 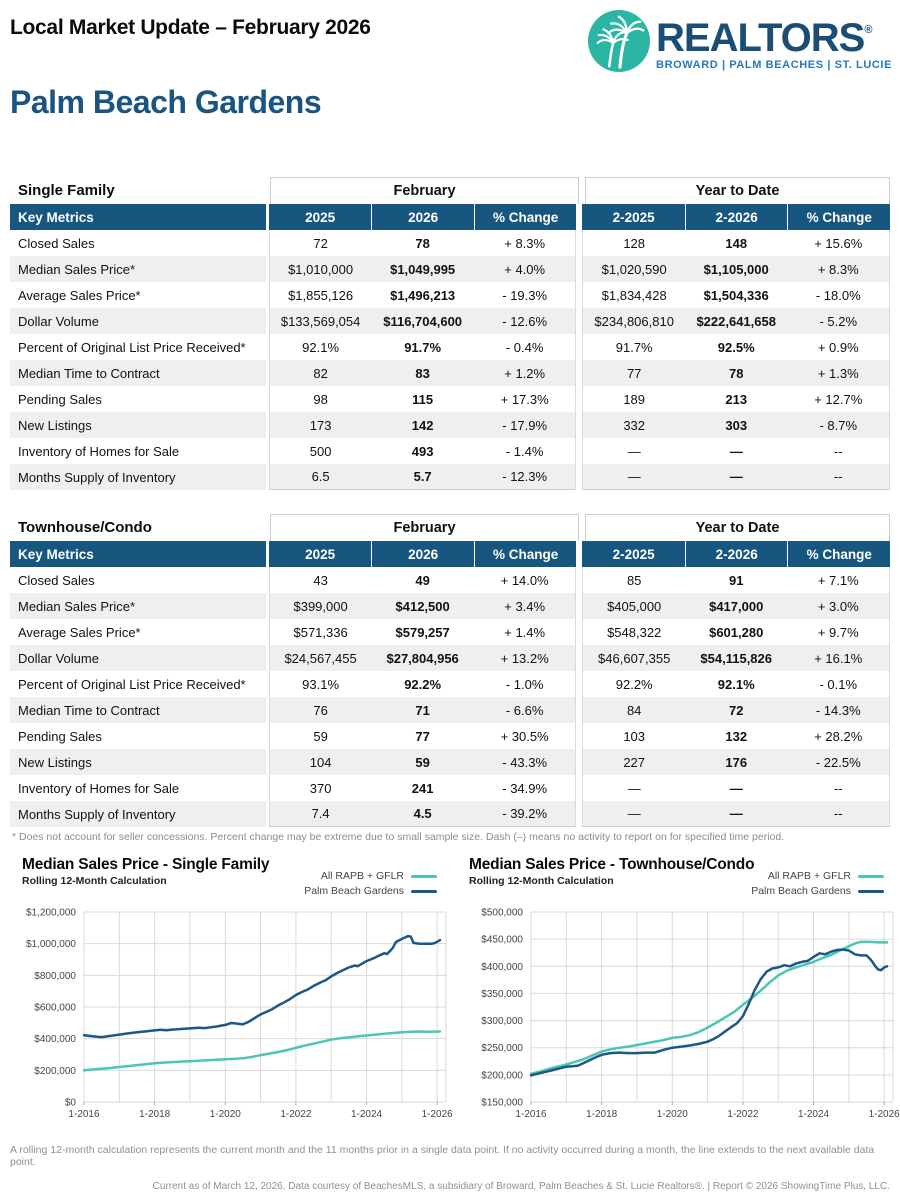 I want to click on table-row: New Listings 173 142- 17.9% 332 303- 8.7%, so click(x=450, y=425).